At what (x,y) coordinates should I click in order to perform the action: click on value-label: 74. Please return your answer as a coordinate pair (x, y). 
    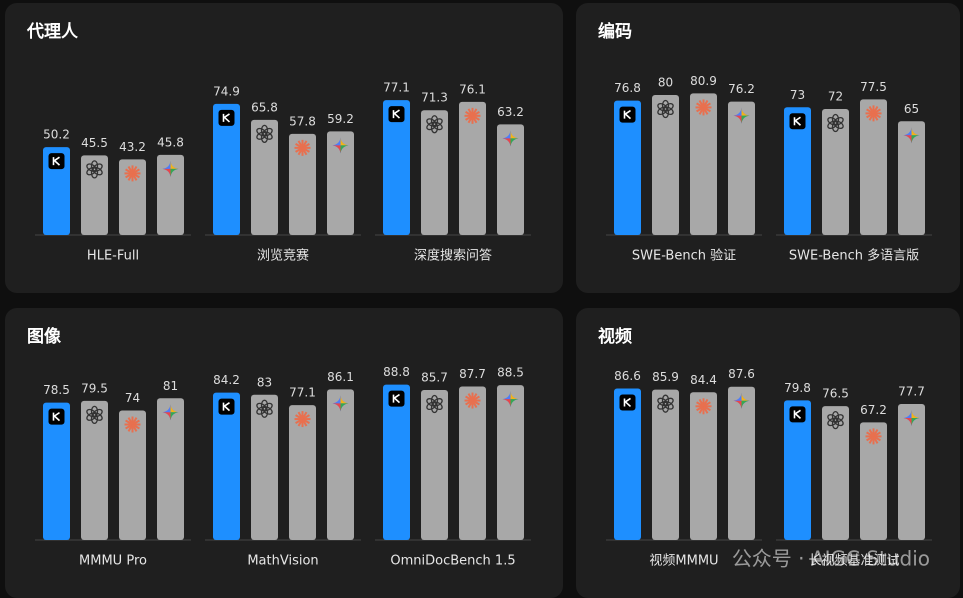
    Looking at the image, I should click on (132, 398).